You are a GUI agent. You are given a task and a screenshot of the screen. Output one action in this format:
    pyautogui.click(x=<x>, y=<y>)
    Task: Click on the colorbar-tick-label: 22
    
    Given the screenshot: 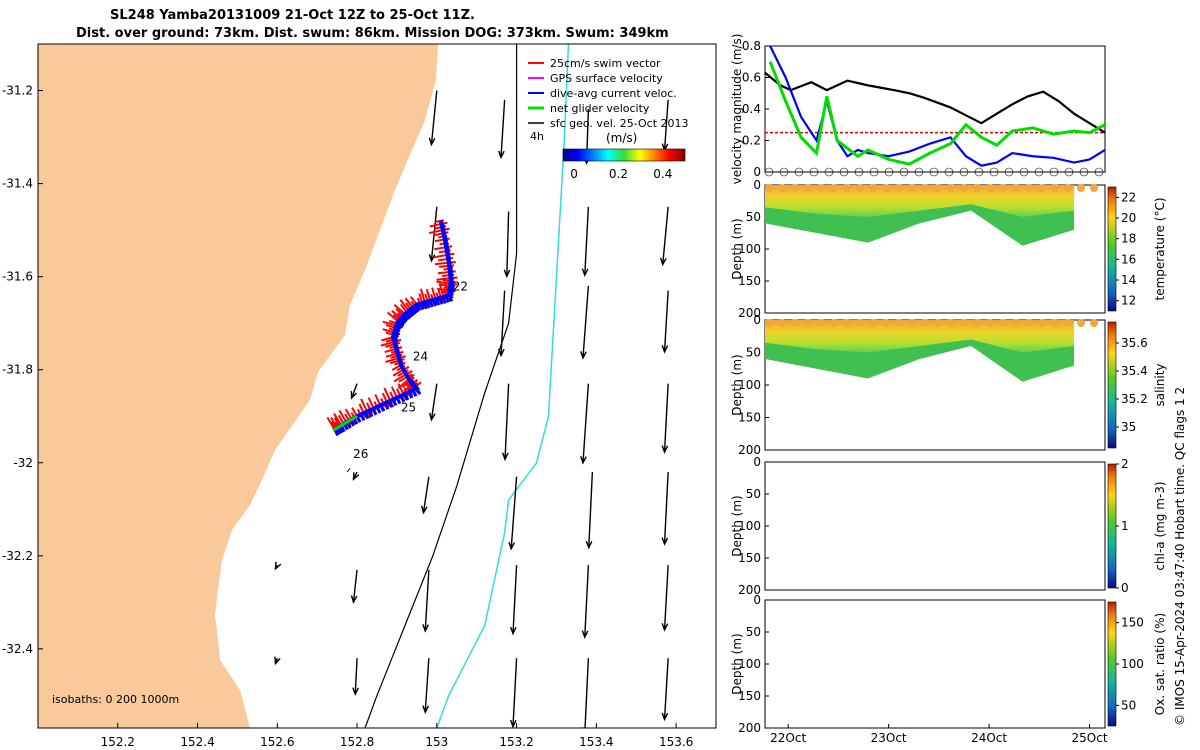 What is the action you would take?
    pyautogui.click(x=1128, y=197)
    